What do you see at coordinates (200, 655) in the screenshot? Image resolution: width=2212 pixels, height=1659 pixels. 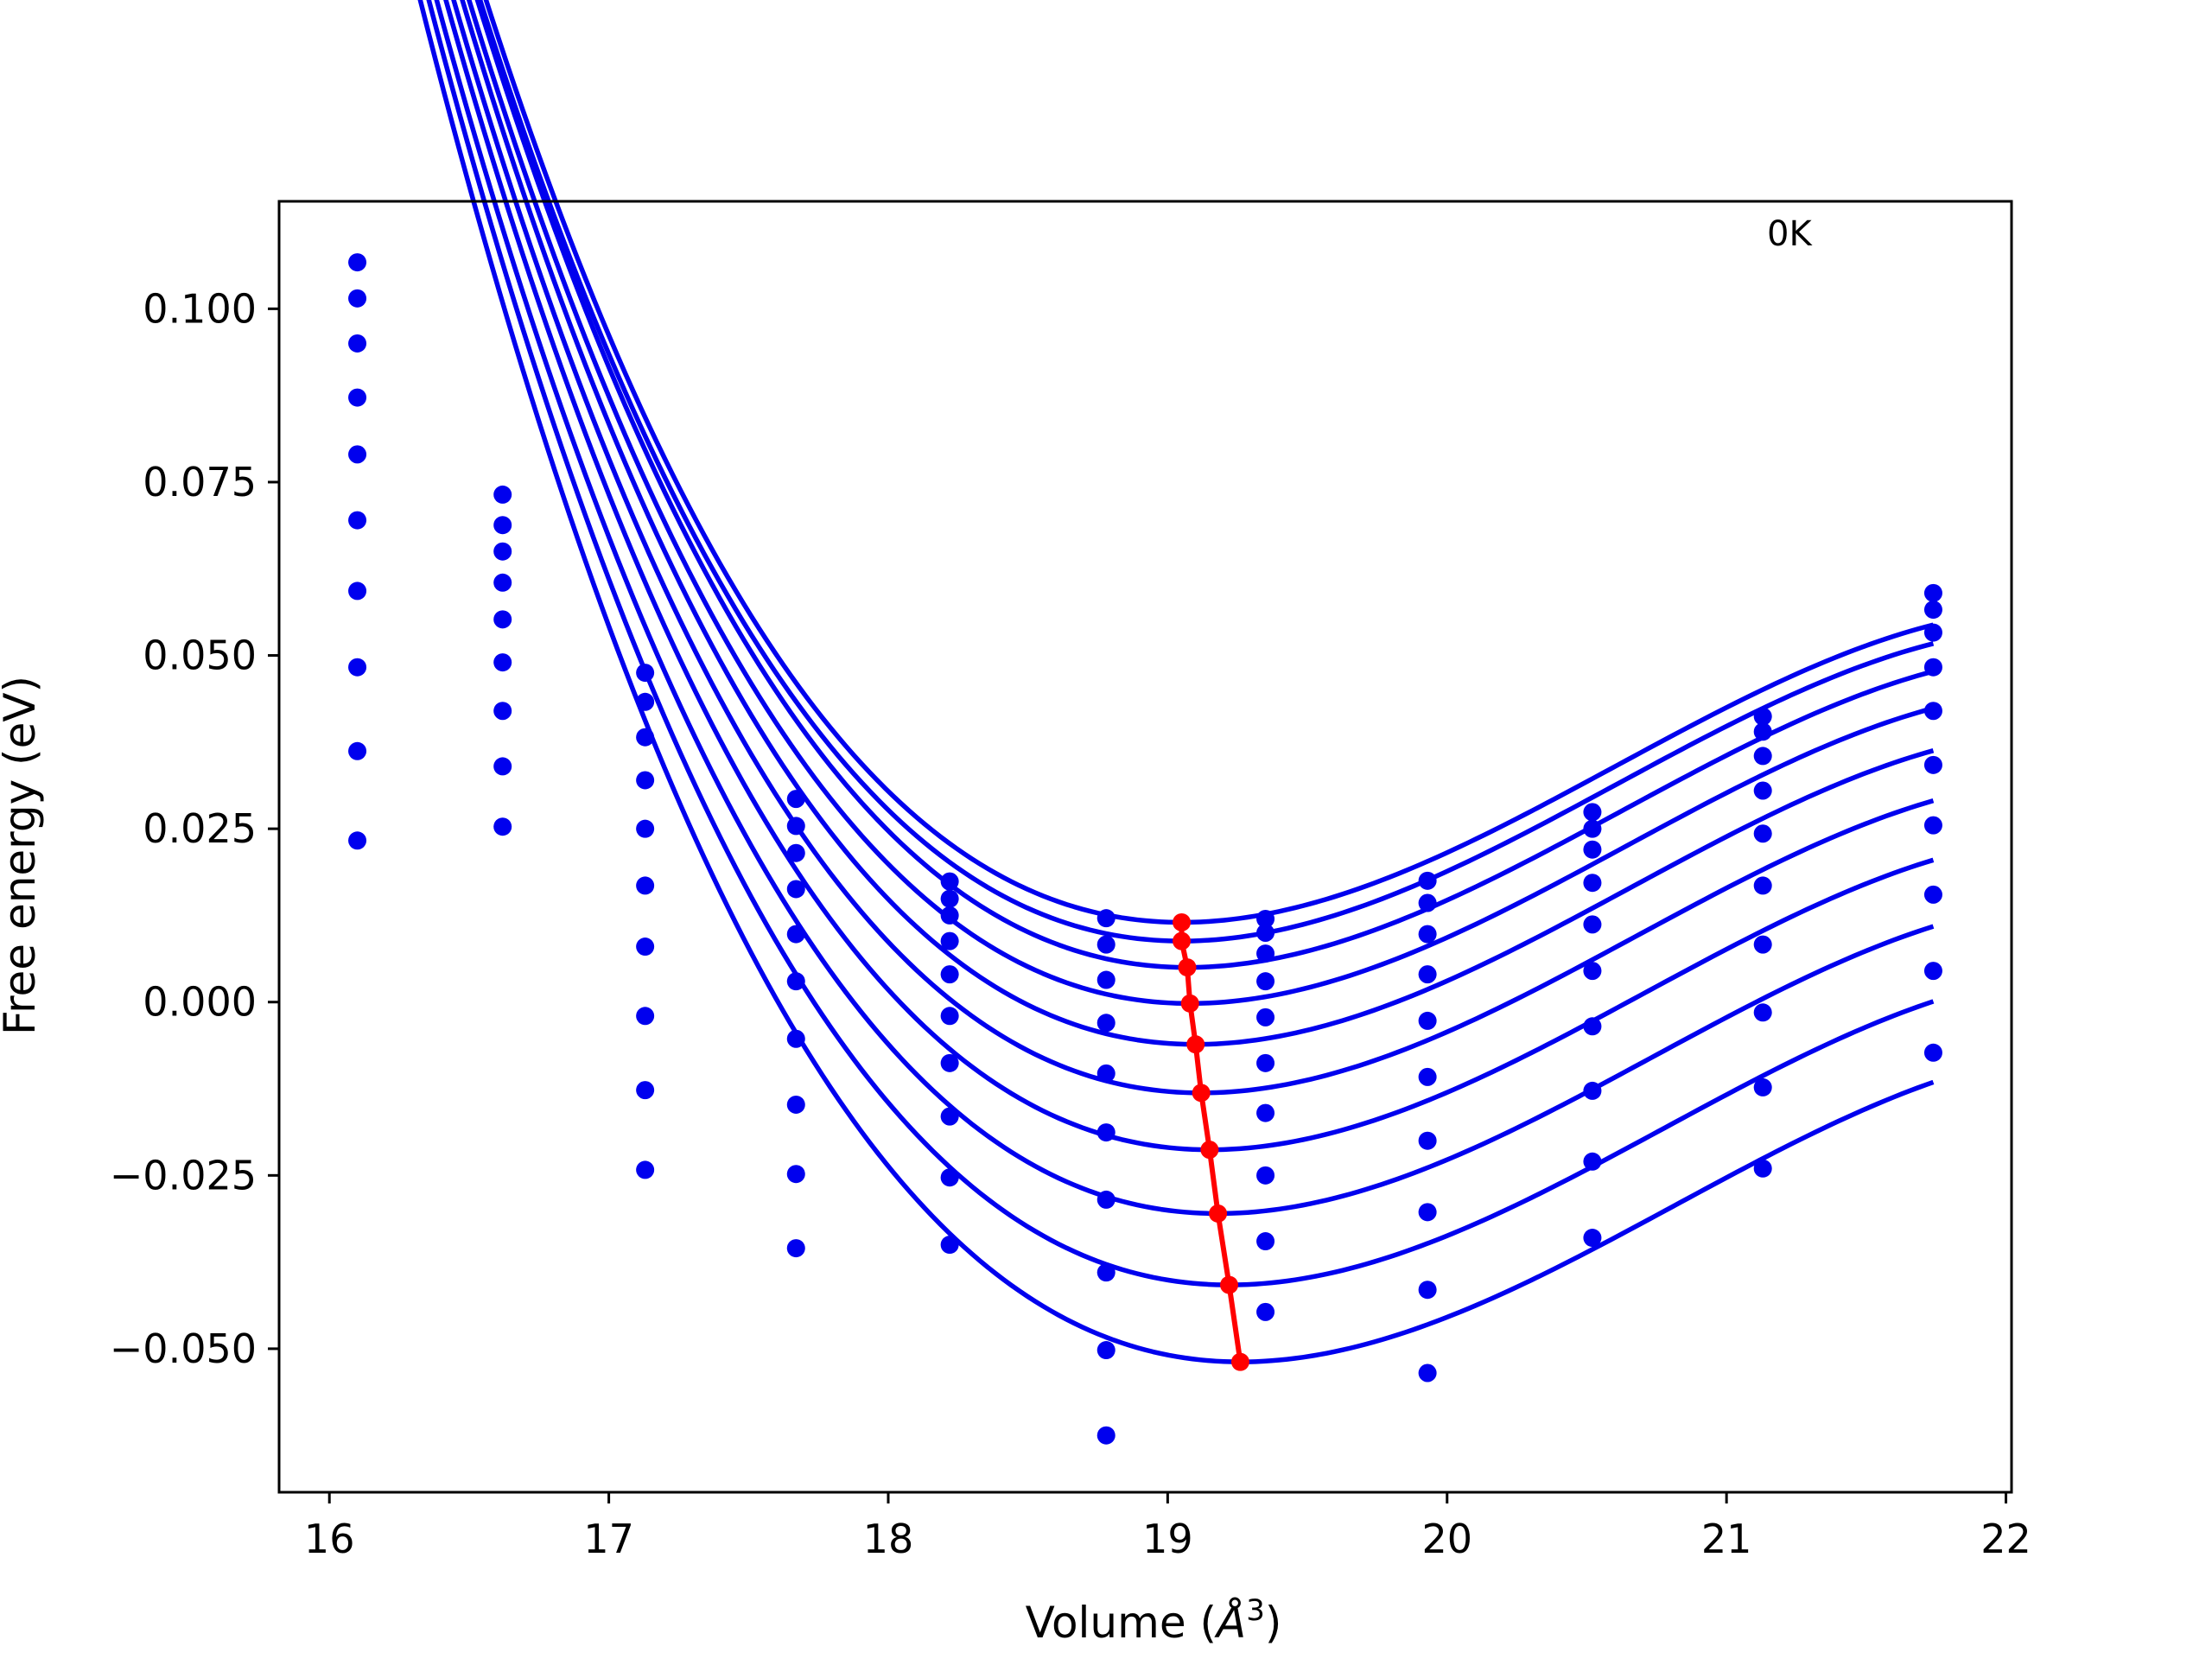 I see `y-tick-label: 0.050` at bounding box center [200, 655].